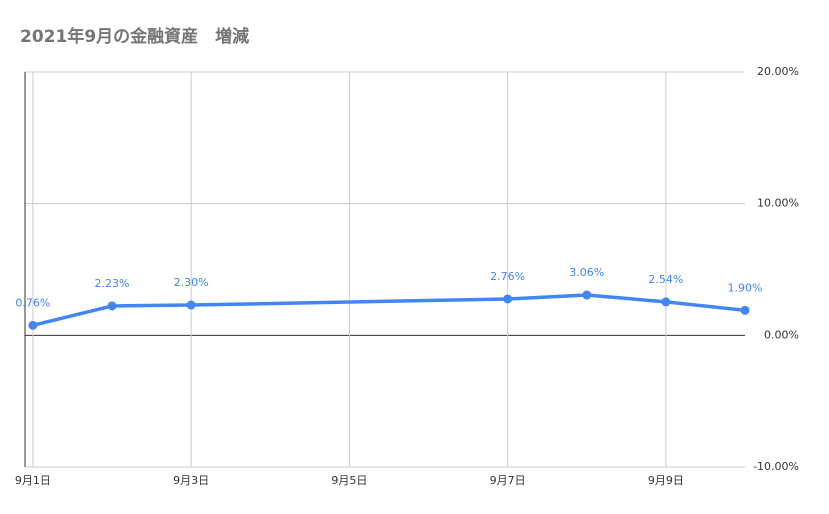 The image size is (829, 514). I want to click on y-tick-label: 20.00%, so click(778, 71).